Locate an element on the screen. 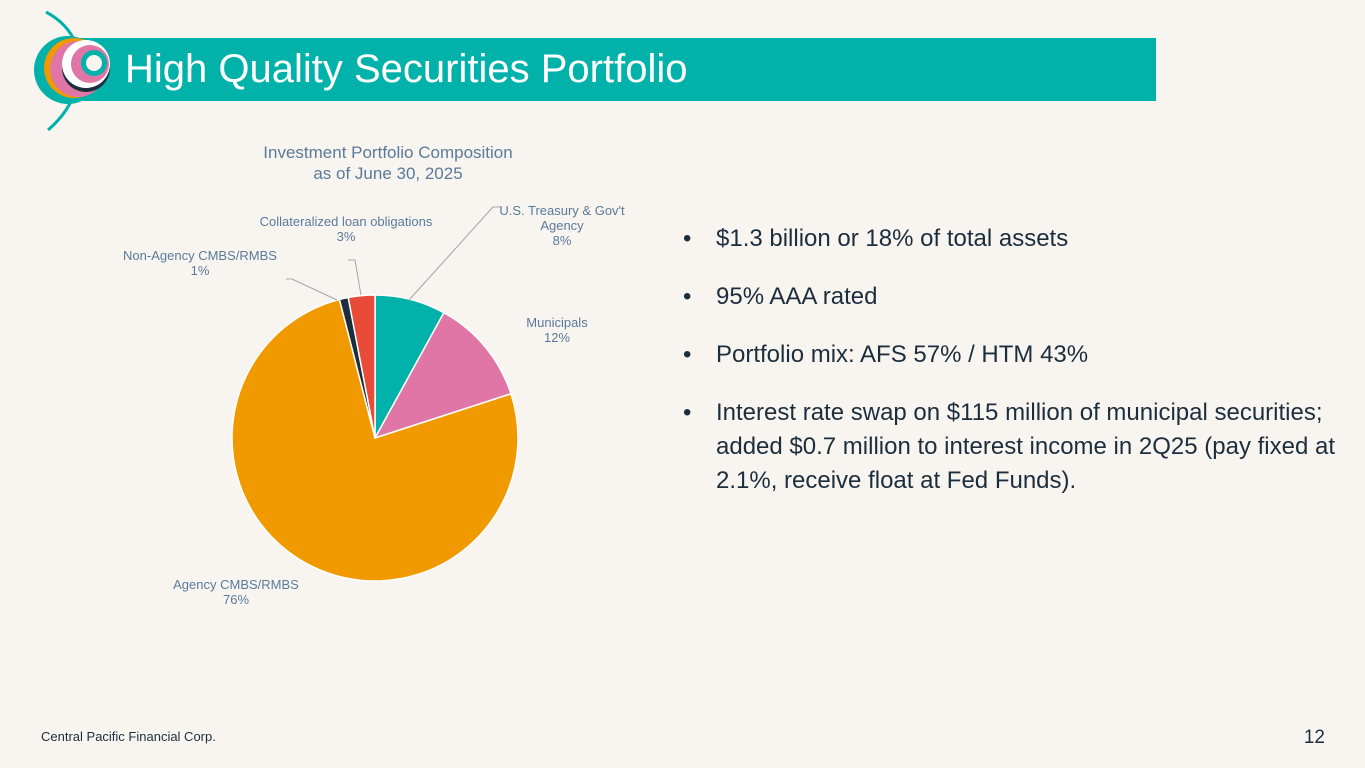 The height and width of the screenshot is (768, 1365). company-logo-icon is located at coordinates (72, 71).